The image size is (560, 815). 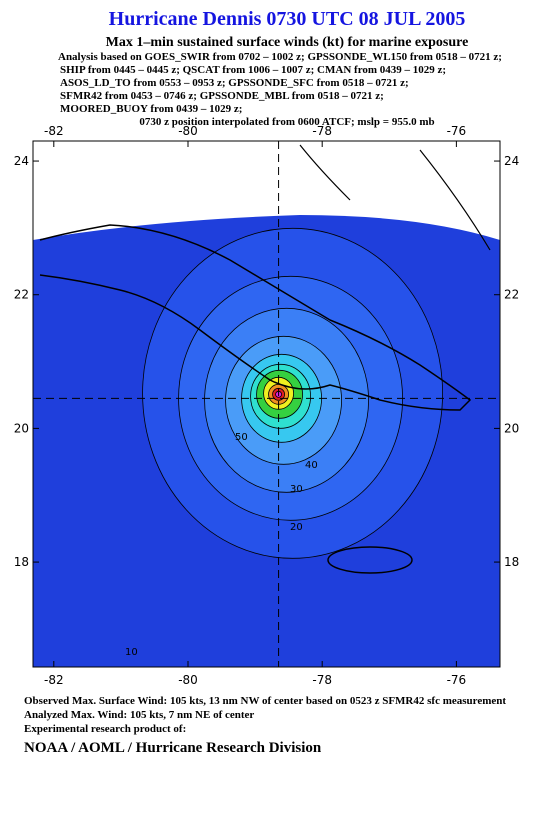 I want to click on radii-cell: 65, so click(x=72, y=203).